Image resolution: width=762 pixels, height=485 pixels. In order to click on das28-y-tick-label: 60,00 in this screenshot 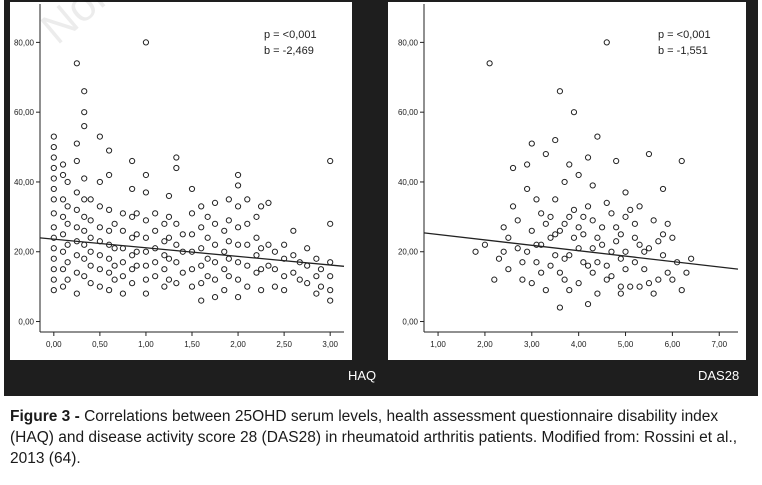, I will do `click(408, 112)`.